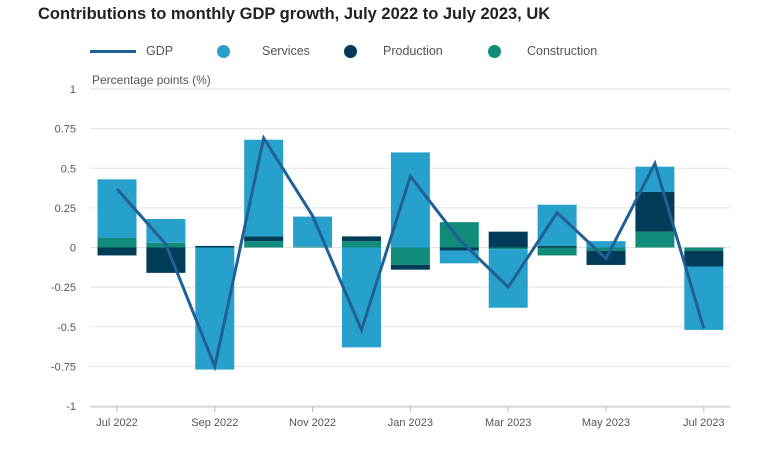  I want to click on legend-label: GDP, so click(160, 51).